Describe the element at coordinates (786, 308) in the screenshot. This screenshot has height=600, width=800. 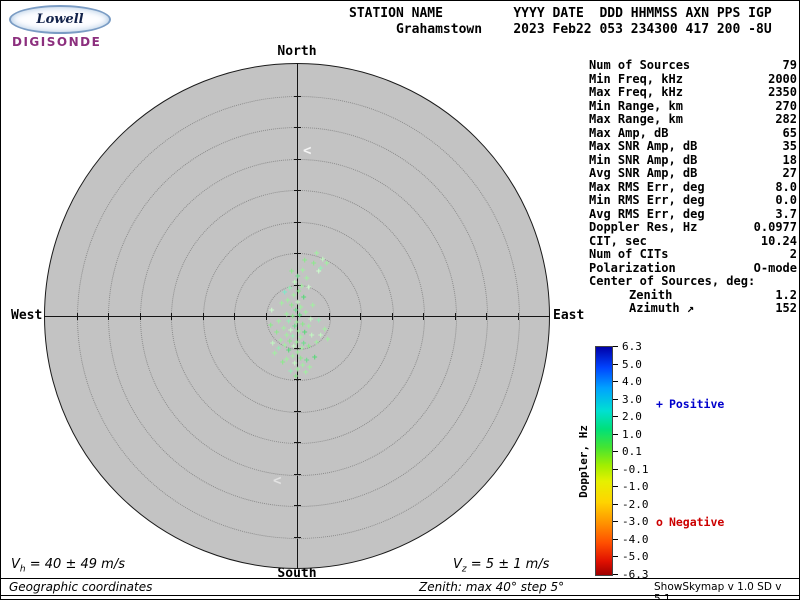
I see `param-value: 152` at that location.